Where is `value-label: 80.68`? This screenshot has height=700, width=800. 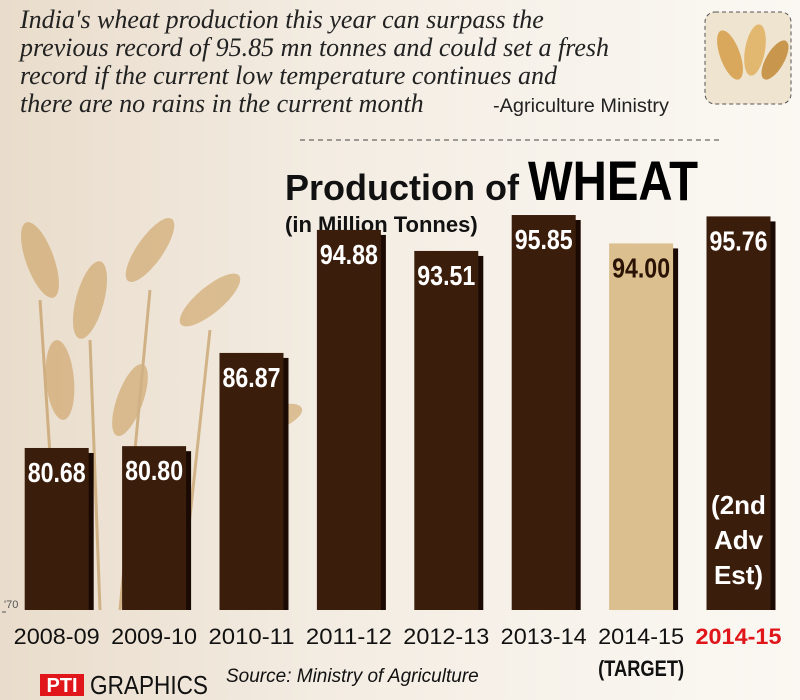 value-label: 80.68 is located at coordinates (57, 472).